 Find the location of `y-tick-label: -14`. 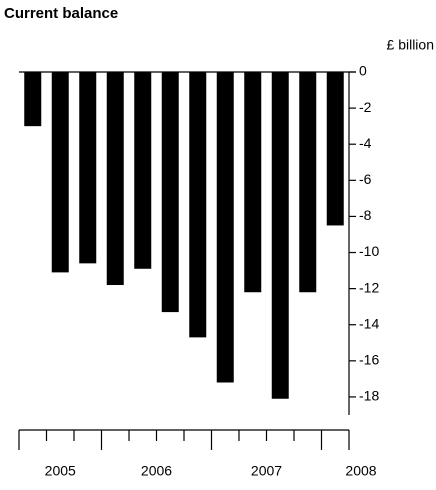

y-tick-label: -14 is located at coordinates (369, 323).